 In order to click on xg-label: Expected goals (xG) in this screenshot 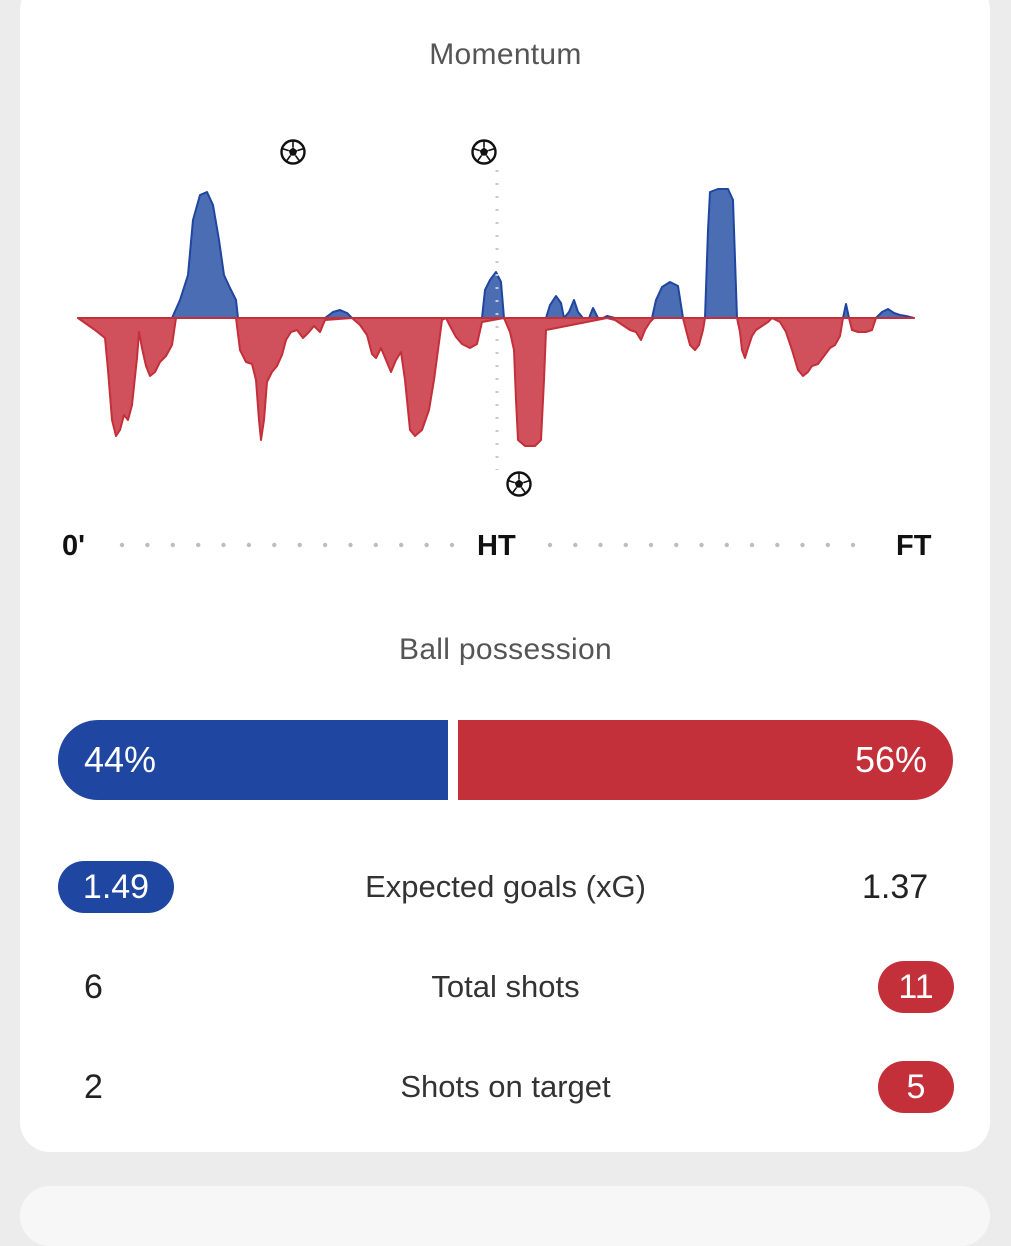, I will do `click(505, 886)`.